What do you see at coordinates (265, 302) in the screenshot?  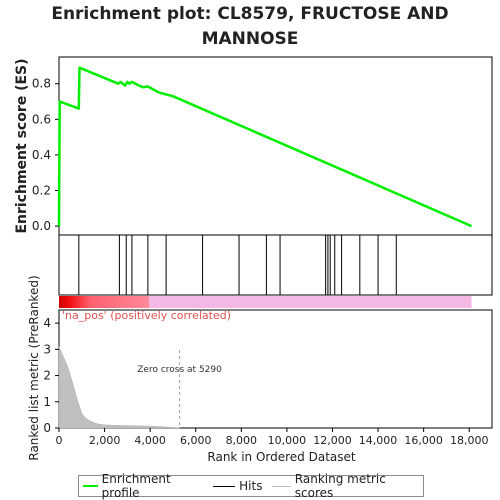 I see `colorbar-negative` at bounding box center [265, 302].